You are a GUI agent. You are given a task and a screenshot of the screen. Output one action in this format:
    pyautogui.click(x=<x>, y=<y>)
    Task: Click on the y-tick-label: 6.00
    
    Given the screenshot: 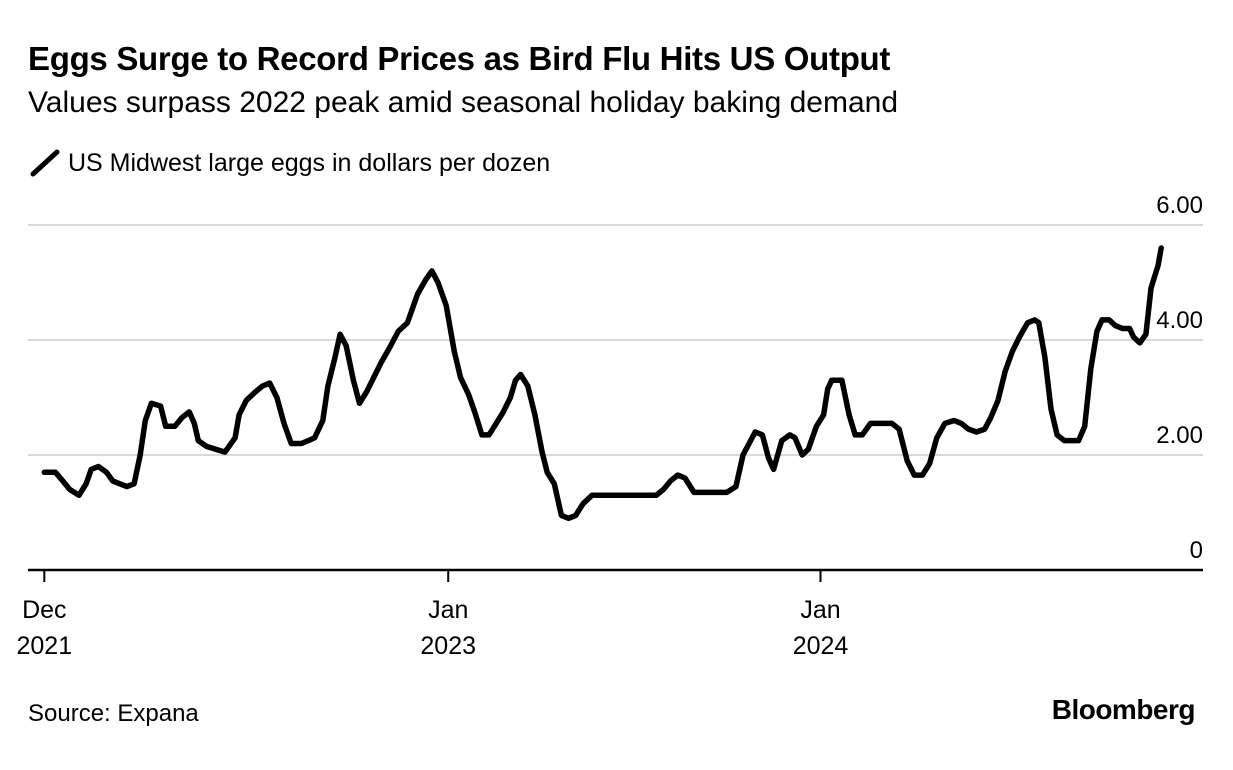 What is the action you would take?
    pyautogui.click(x=1179, y=205)
    